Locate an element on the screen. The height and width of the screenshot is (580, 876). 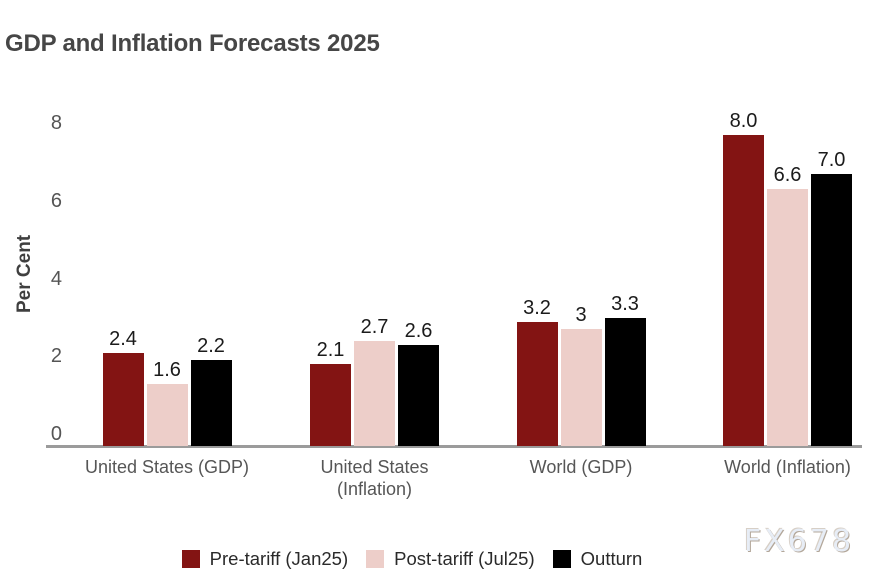
x-category-label: World (Inflation) is located at coordinates (787, 467).